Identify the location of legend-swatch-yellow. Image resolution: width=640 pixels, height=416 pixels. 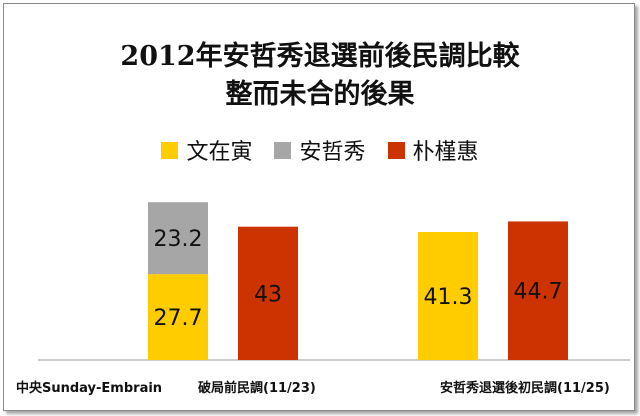
(170, 150).